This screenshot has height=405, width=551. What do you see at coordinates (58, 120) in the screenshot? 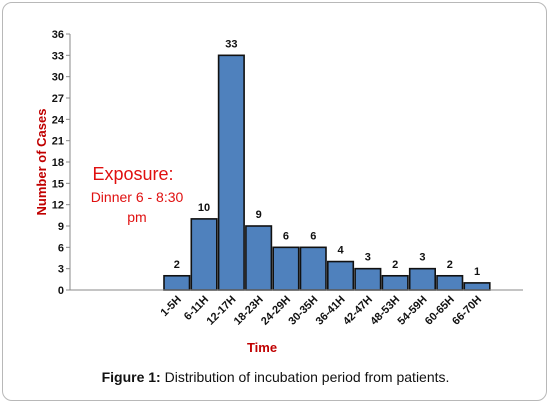
I see `y-tick-label: 24` at bounding box center [58, 120].